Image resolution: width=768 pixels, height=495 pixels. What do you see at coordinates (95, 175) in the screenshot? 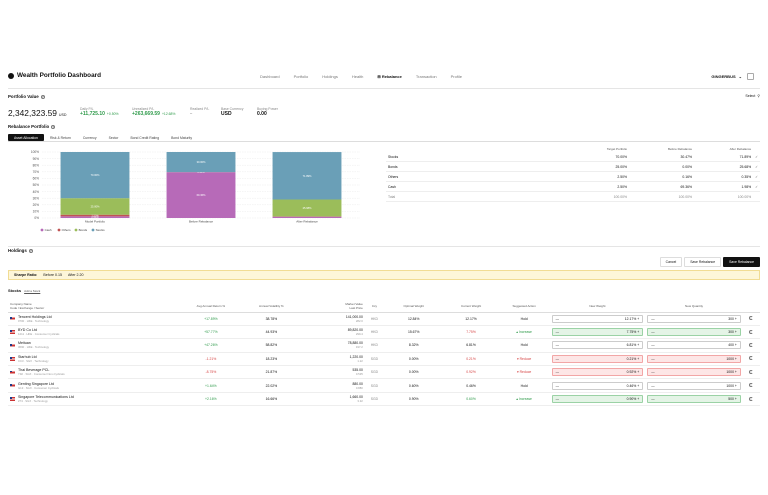
I see `data-label: 70.00%` at bounding box center [95, 175].